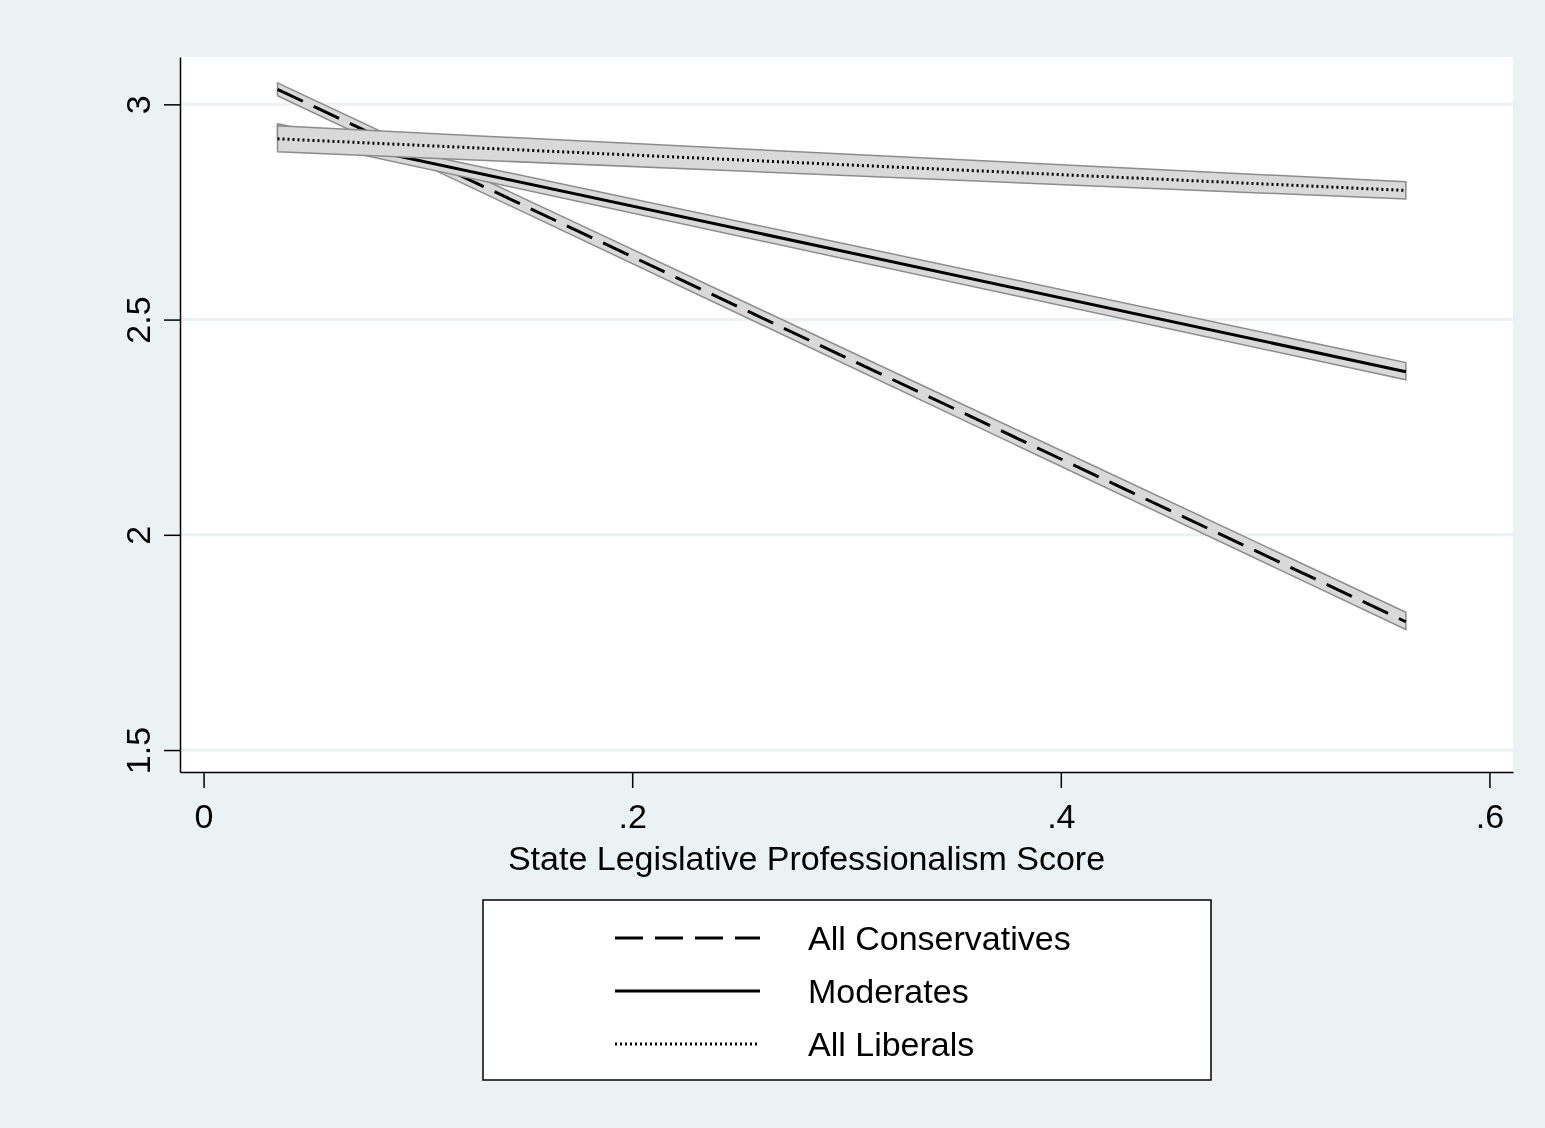 The width and height of the screenshot is (1545, 1128). What do you see at coordinates (939, 938) in the screenshot?
I see `legend-label: All Conservatives` at bounding box center [939, 938].